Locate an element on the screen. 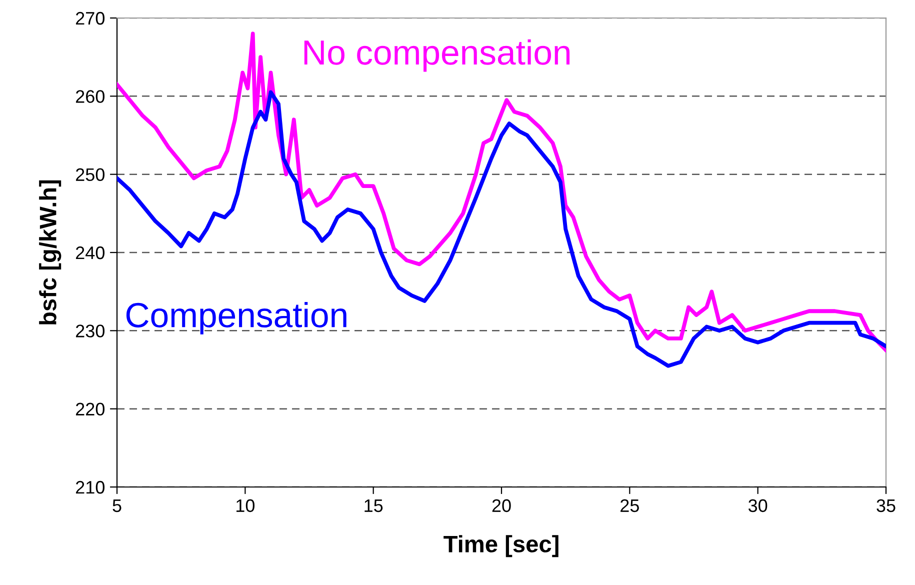 This screenshot has width=915, height=585. series-label: No compensation is located at coordinates (437, 55).